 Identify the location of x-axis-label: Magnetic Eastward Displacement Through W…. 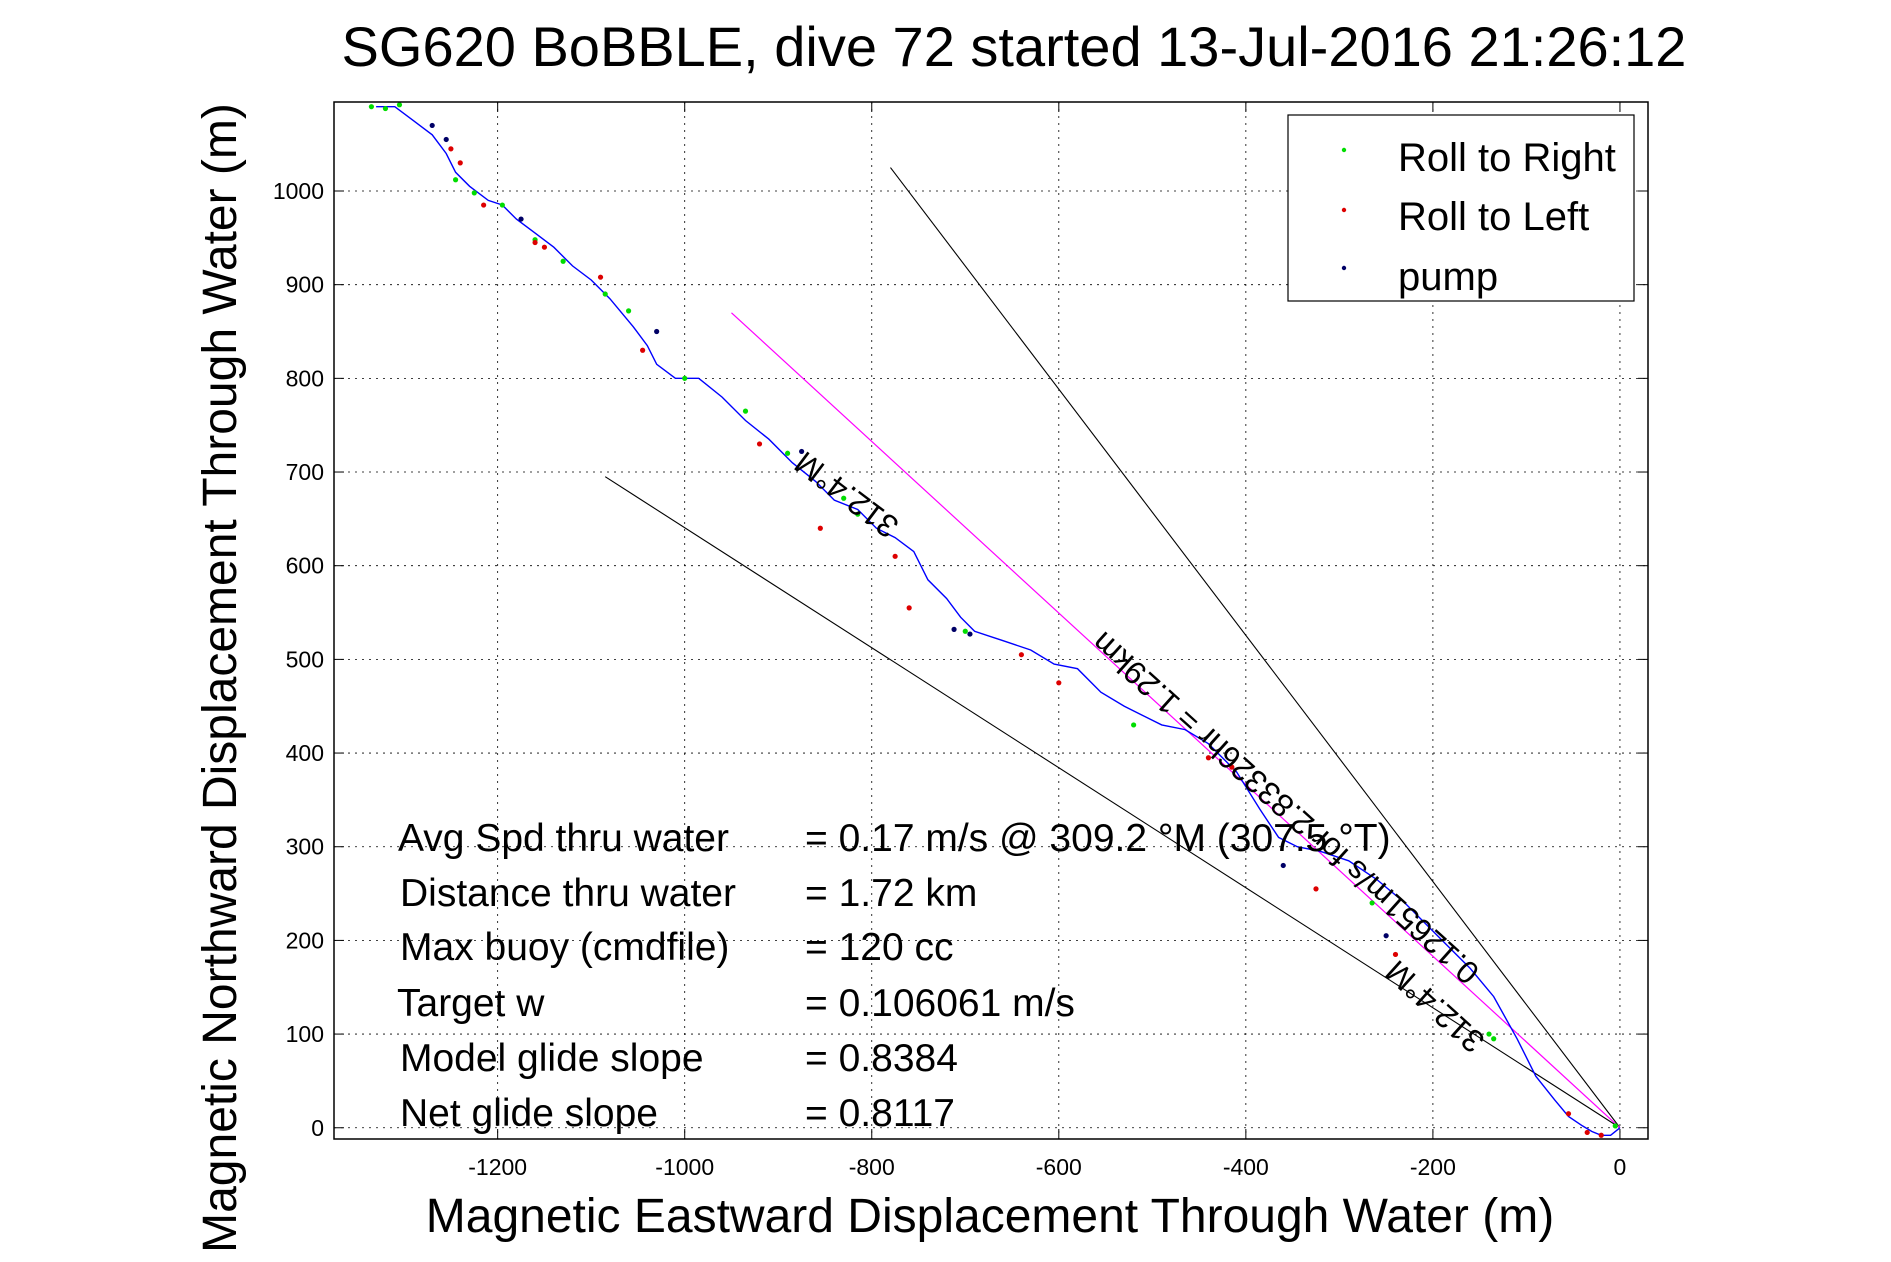
(990, 1216).